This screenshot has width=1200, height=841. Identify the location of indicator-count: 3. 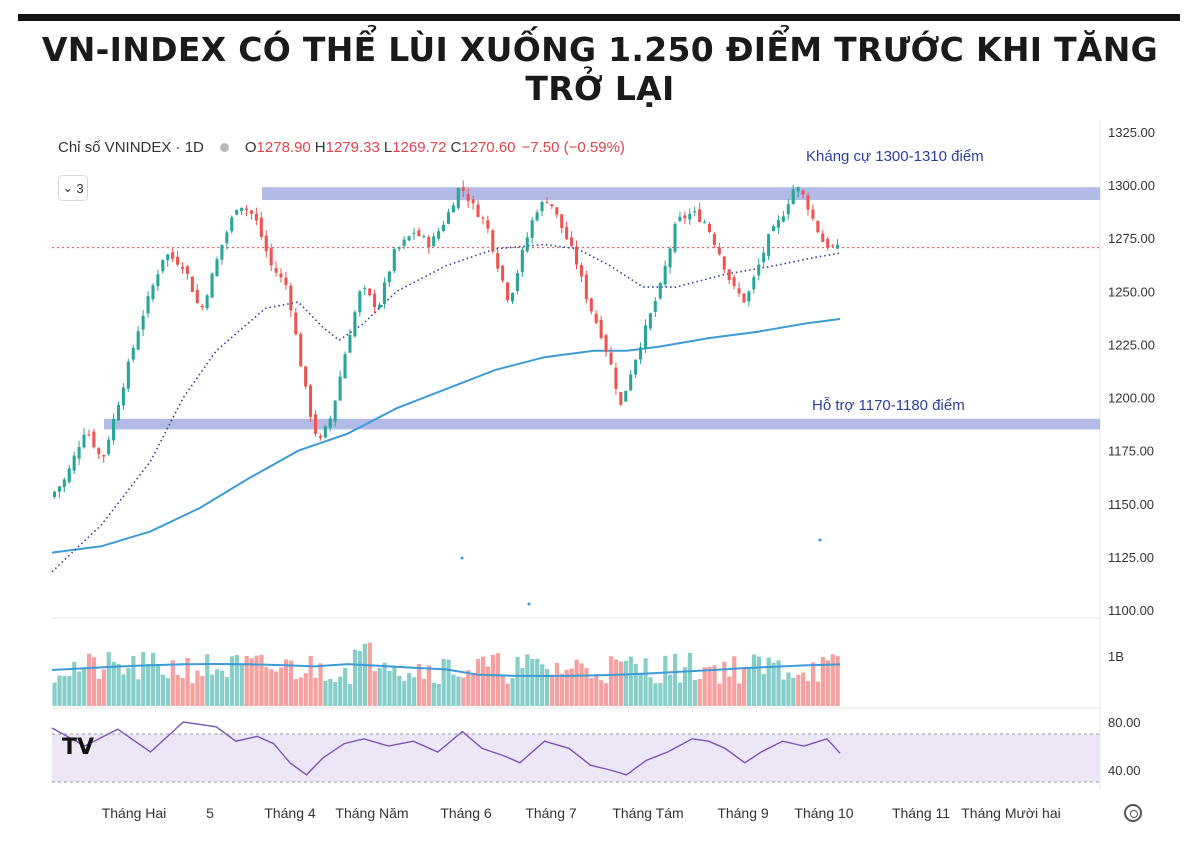
(80, 188).